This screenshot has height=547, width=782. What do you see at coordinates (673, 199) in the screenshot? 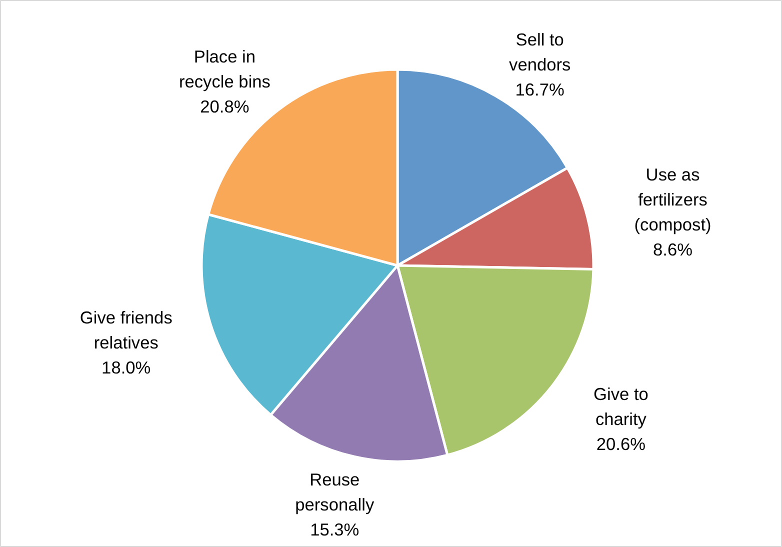
I see `slice-label: Use as fertilizers (compost)` at bounding box center [673, 199].